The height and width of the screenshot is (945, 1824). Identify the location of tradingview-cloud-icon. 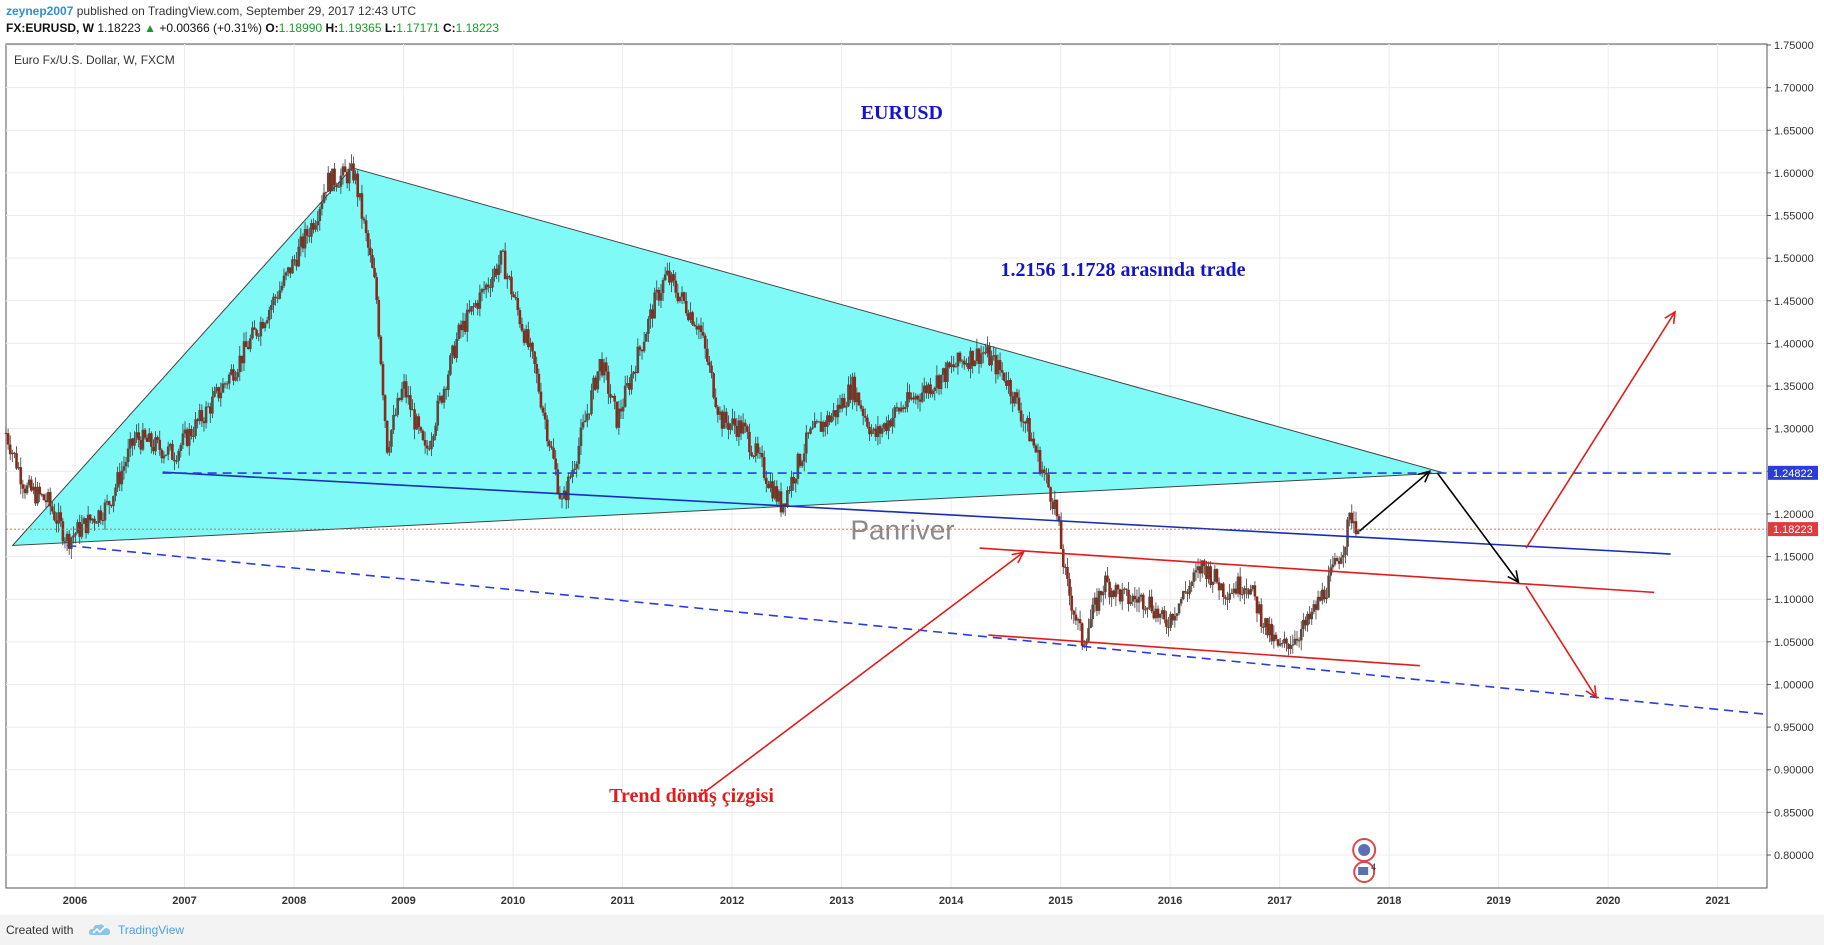
(100, 930).